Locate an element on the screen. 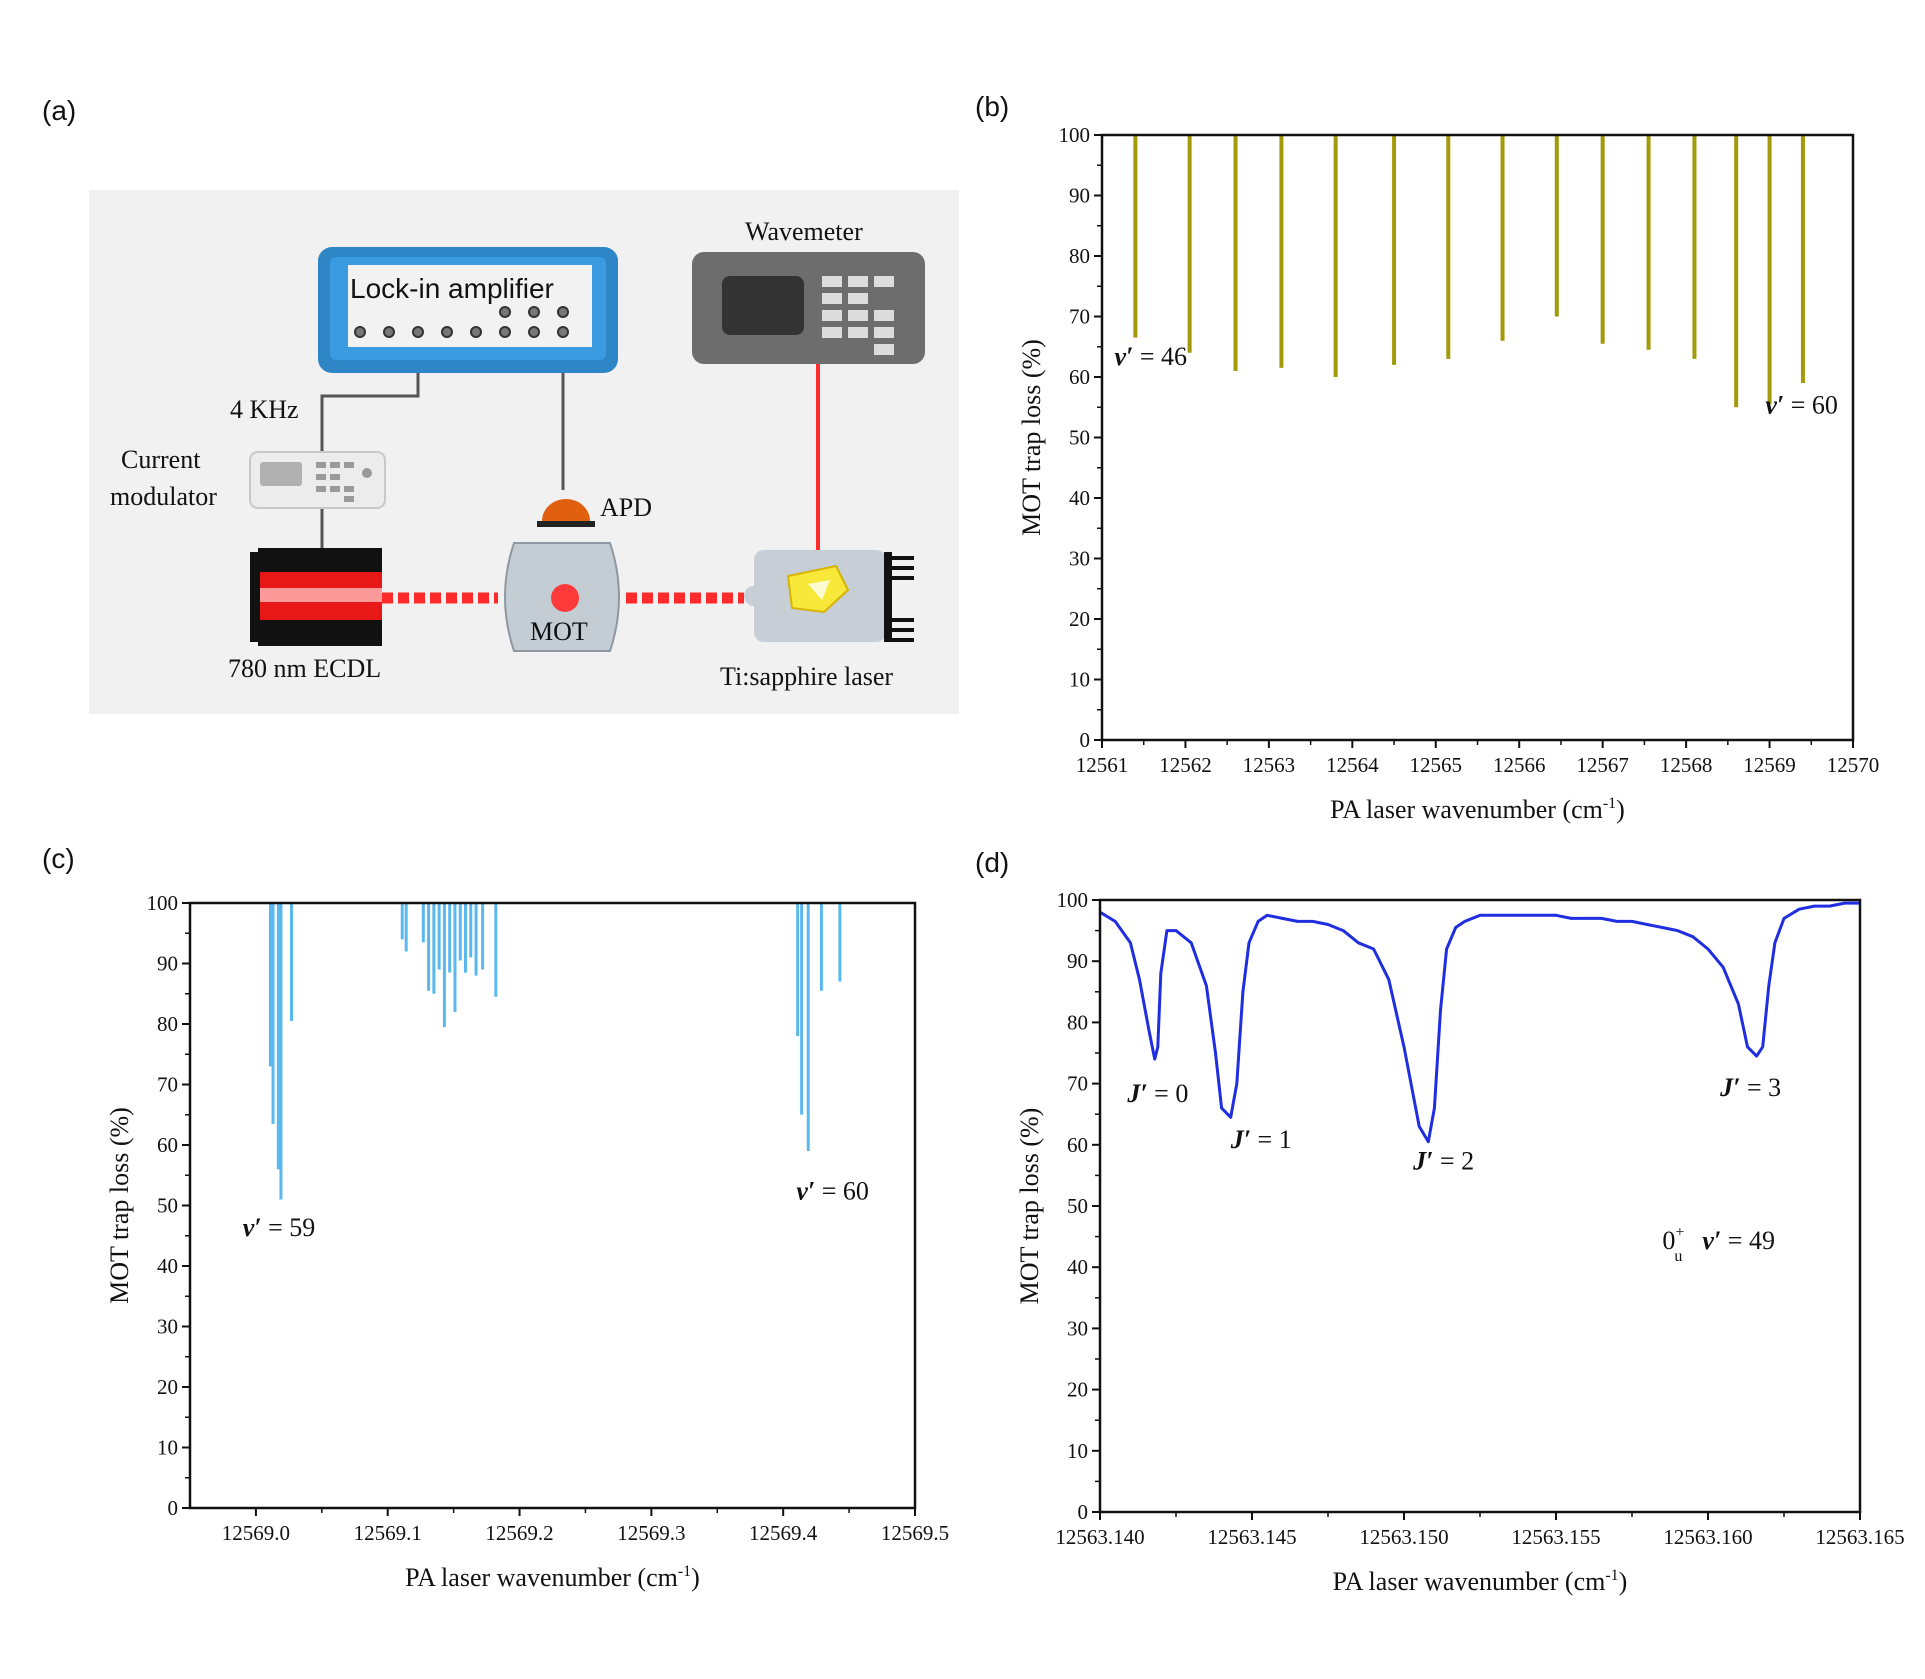 This screenshot has height=1679, width=1925. chart-b-xtick-label-3: 12564 is located at coordinates (1352, 765).